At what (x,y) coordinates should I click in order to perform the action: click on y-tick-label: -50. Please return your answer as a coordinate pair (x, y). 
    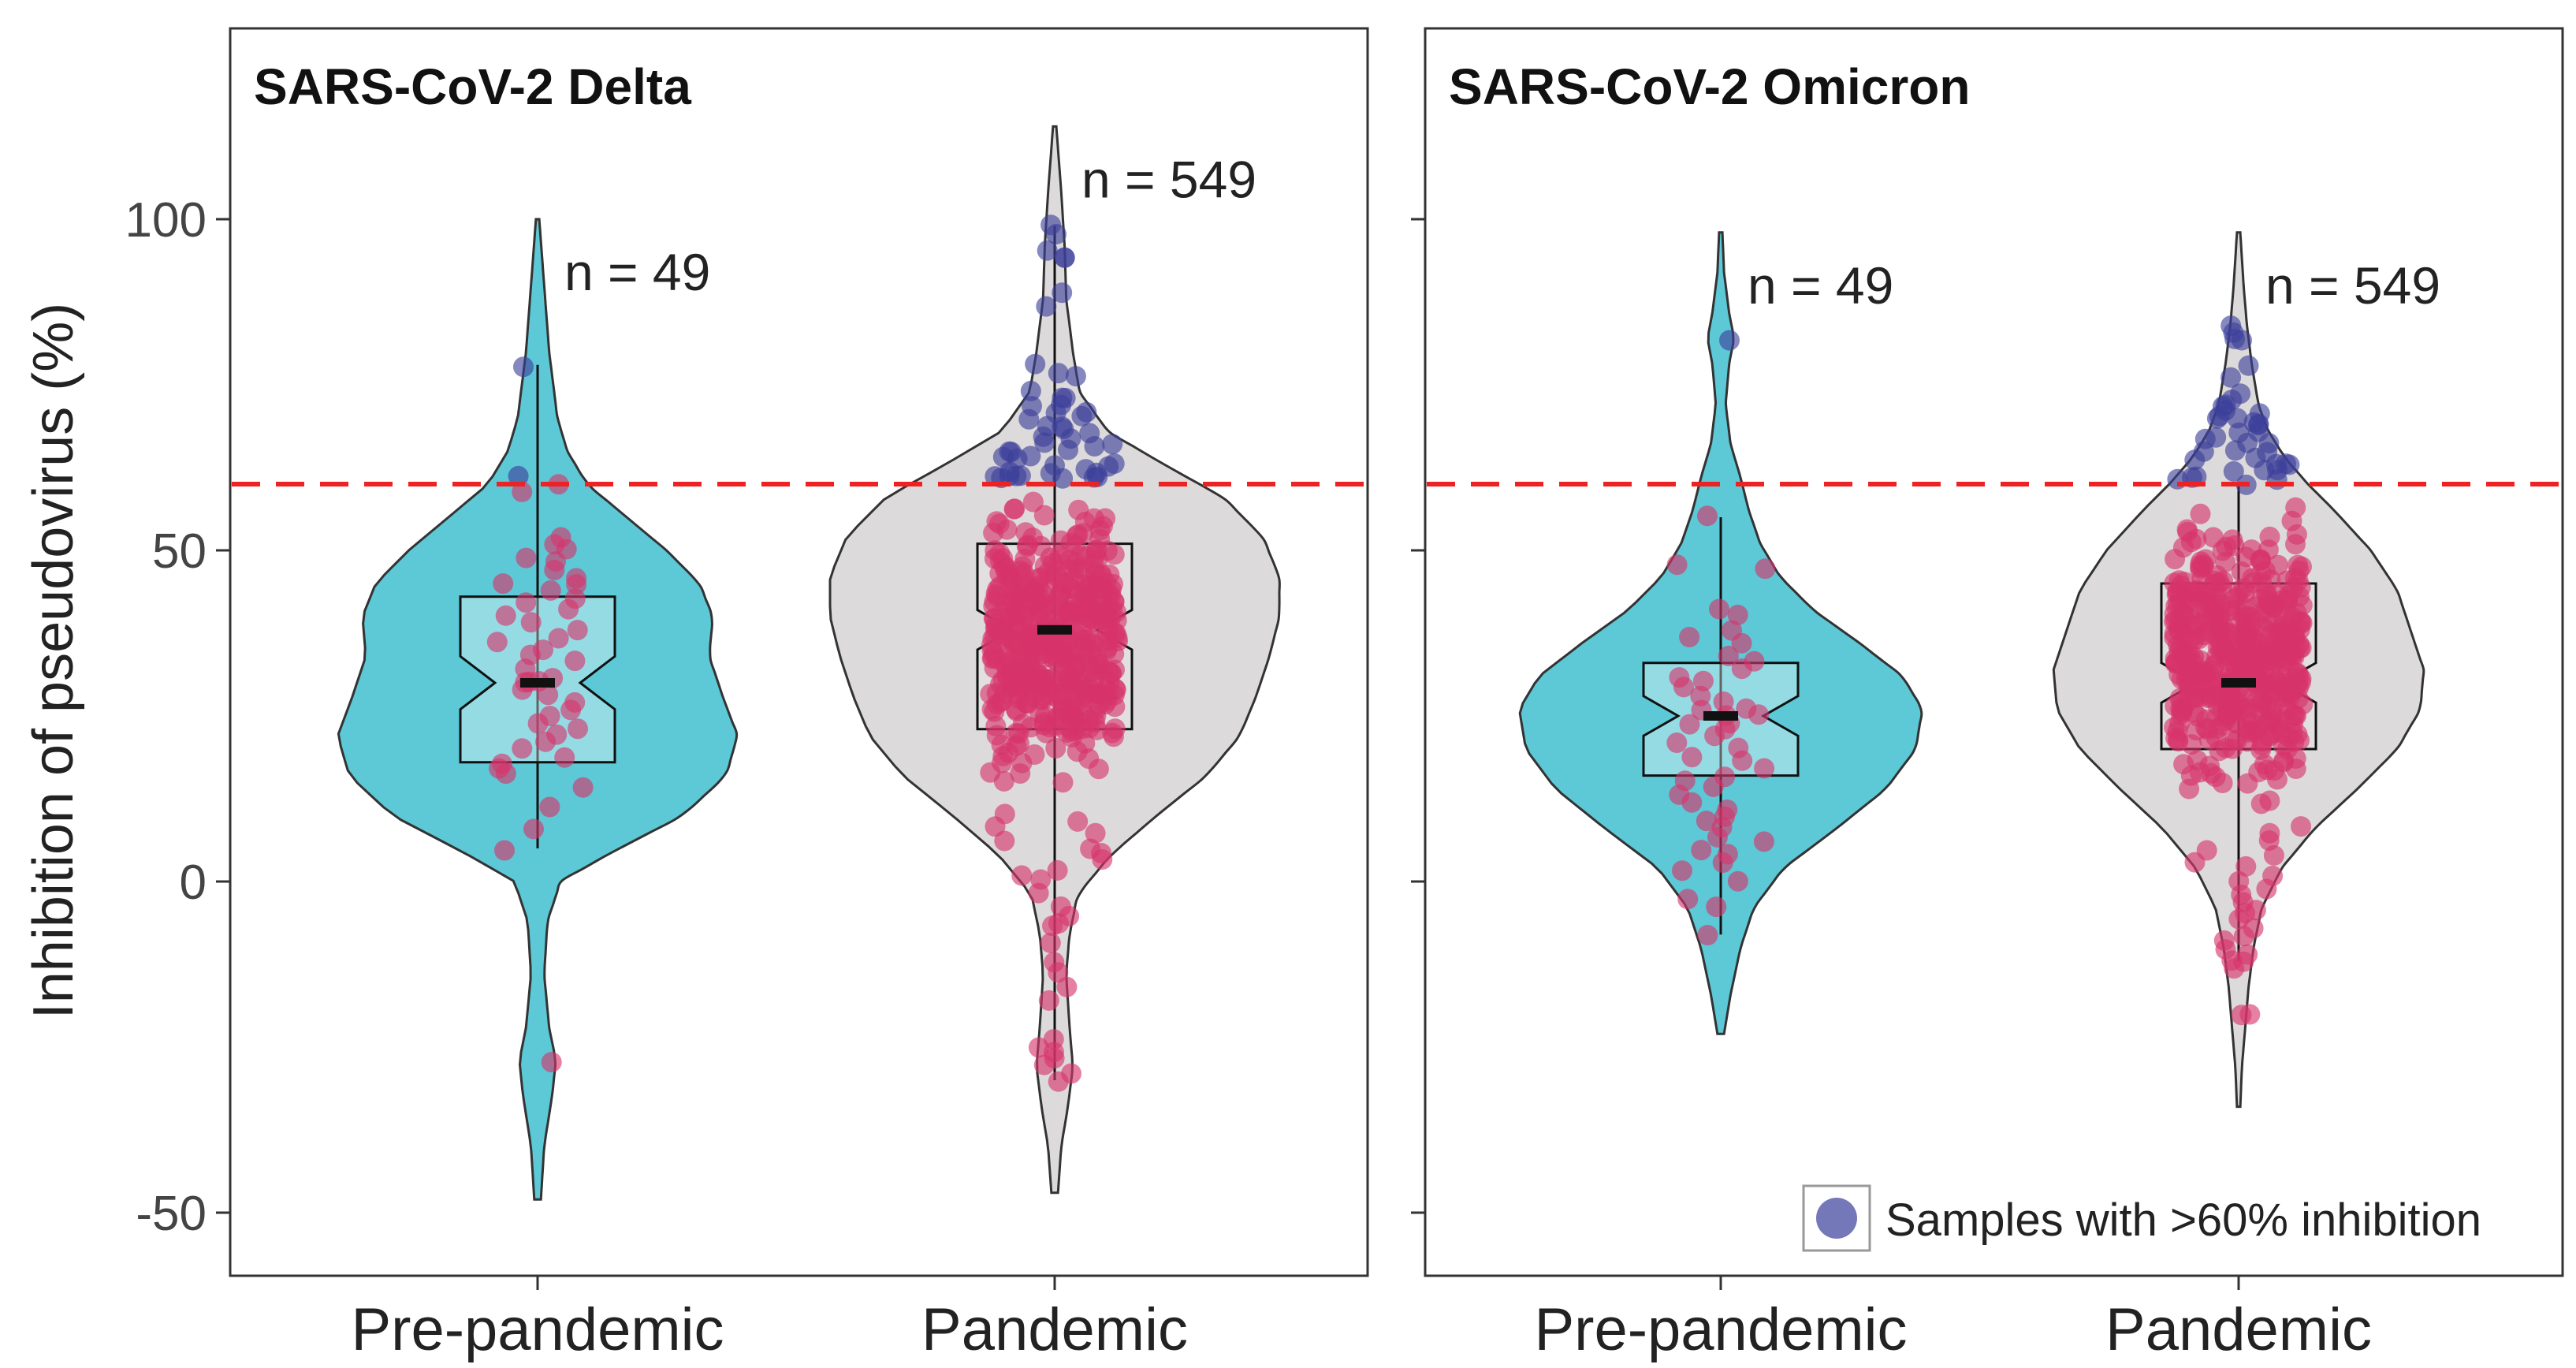
    Looking at the image, I should click on (171, 1214).